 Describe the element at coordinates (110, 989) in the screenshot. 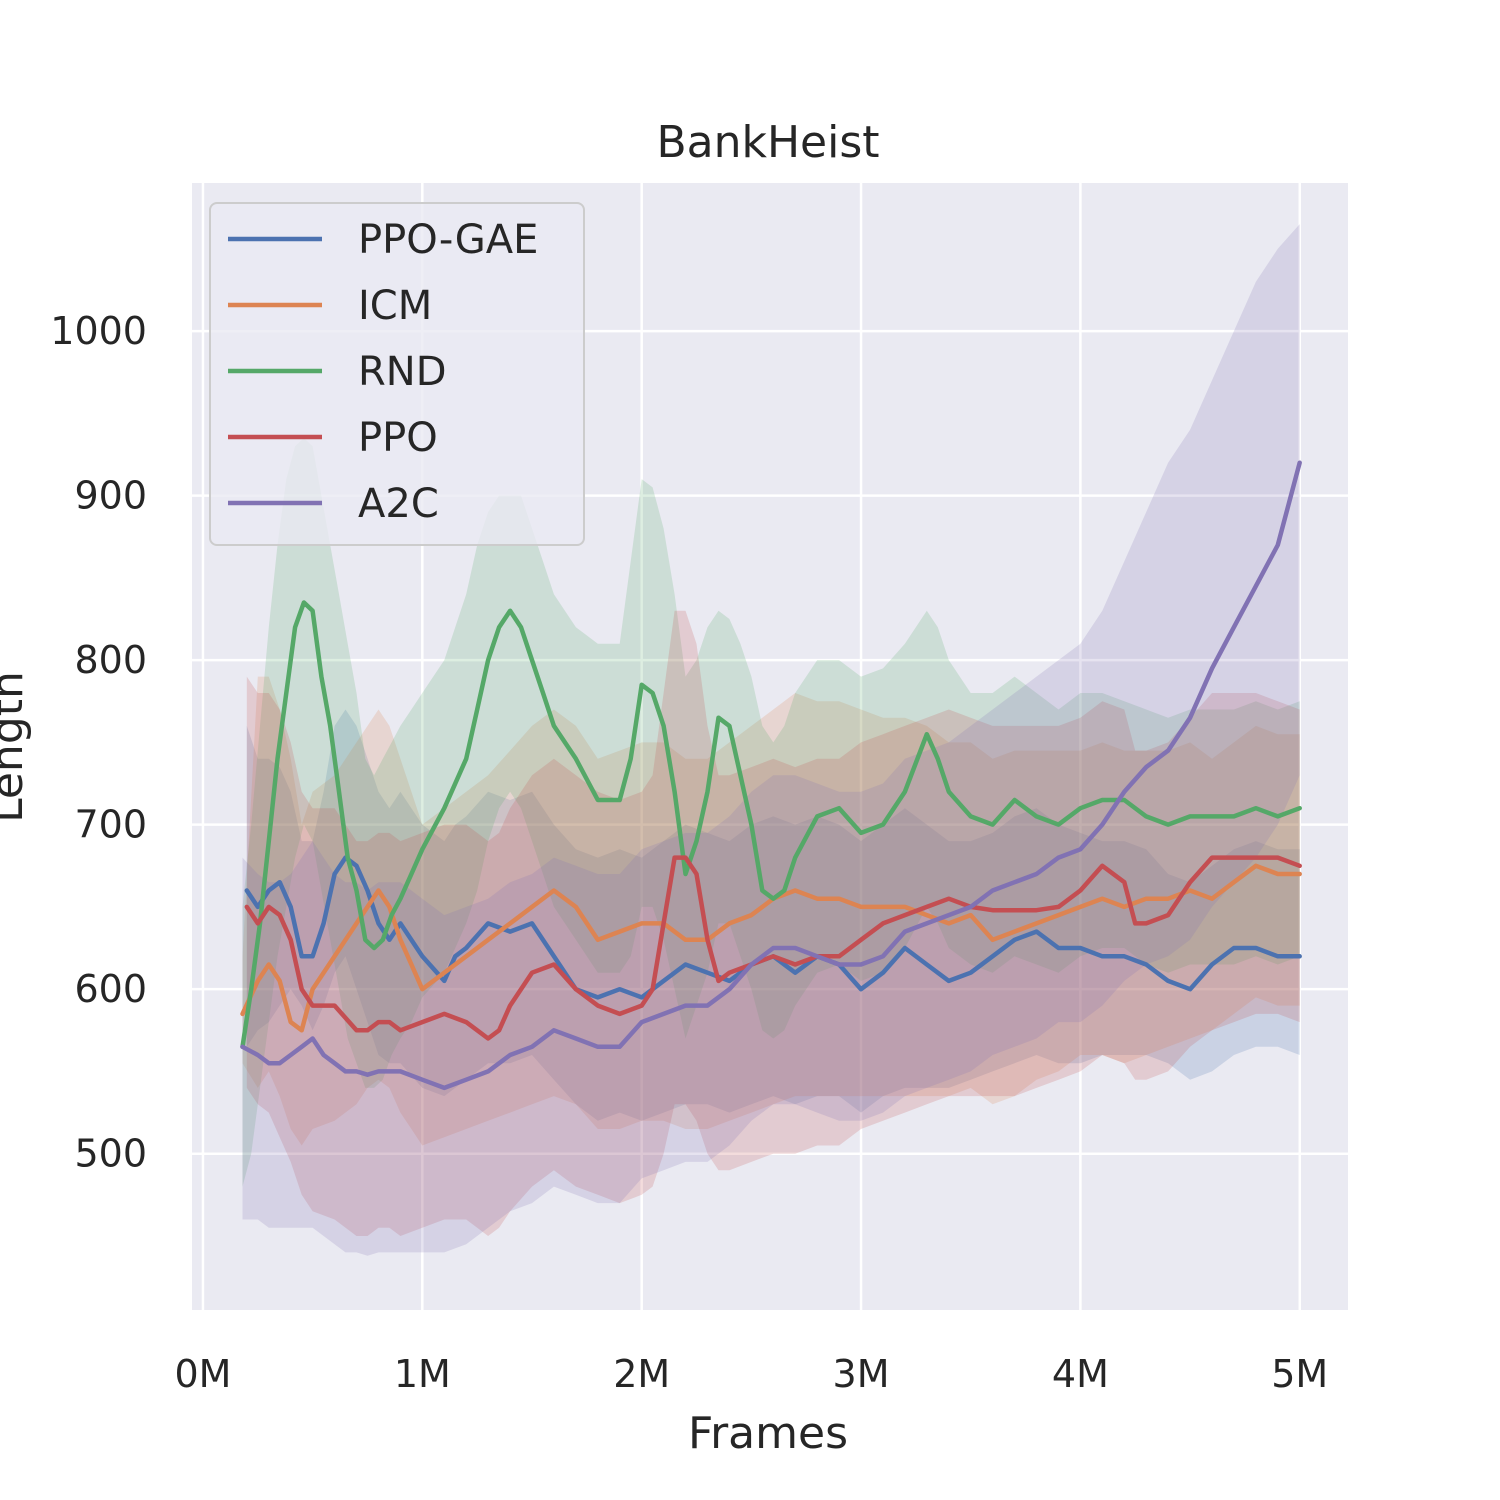

I see `y-tick-label: 600` at that location.